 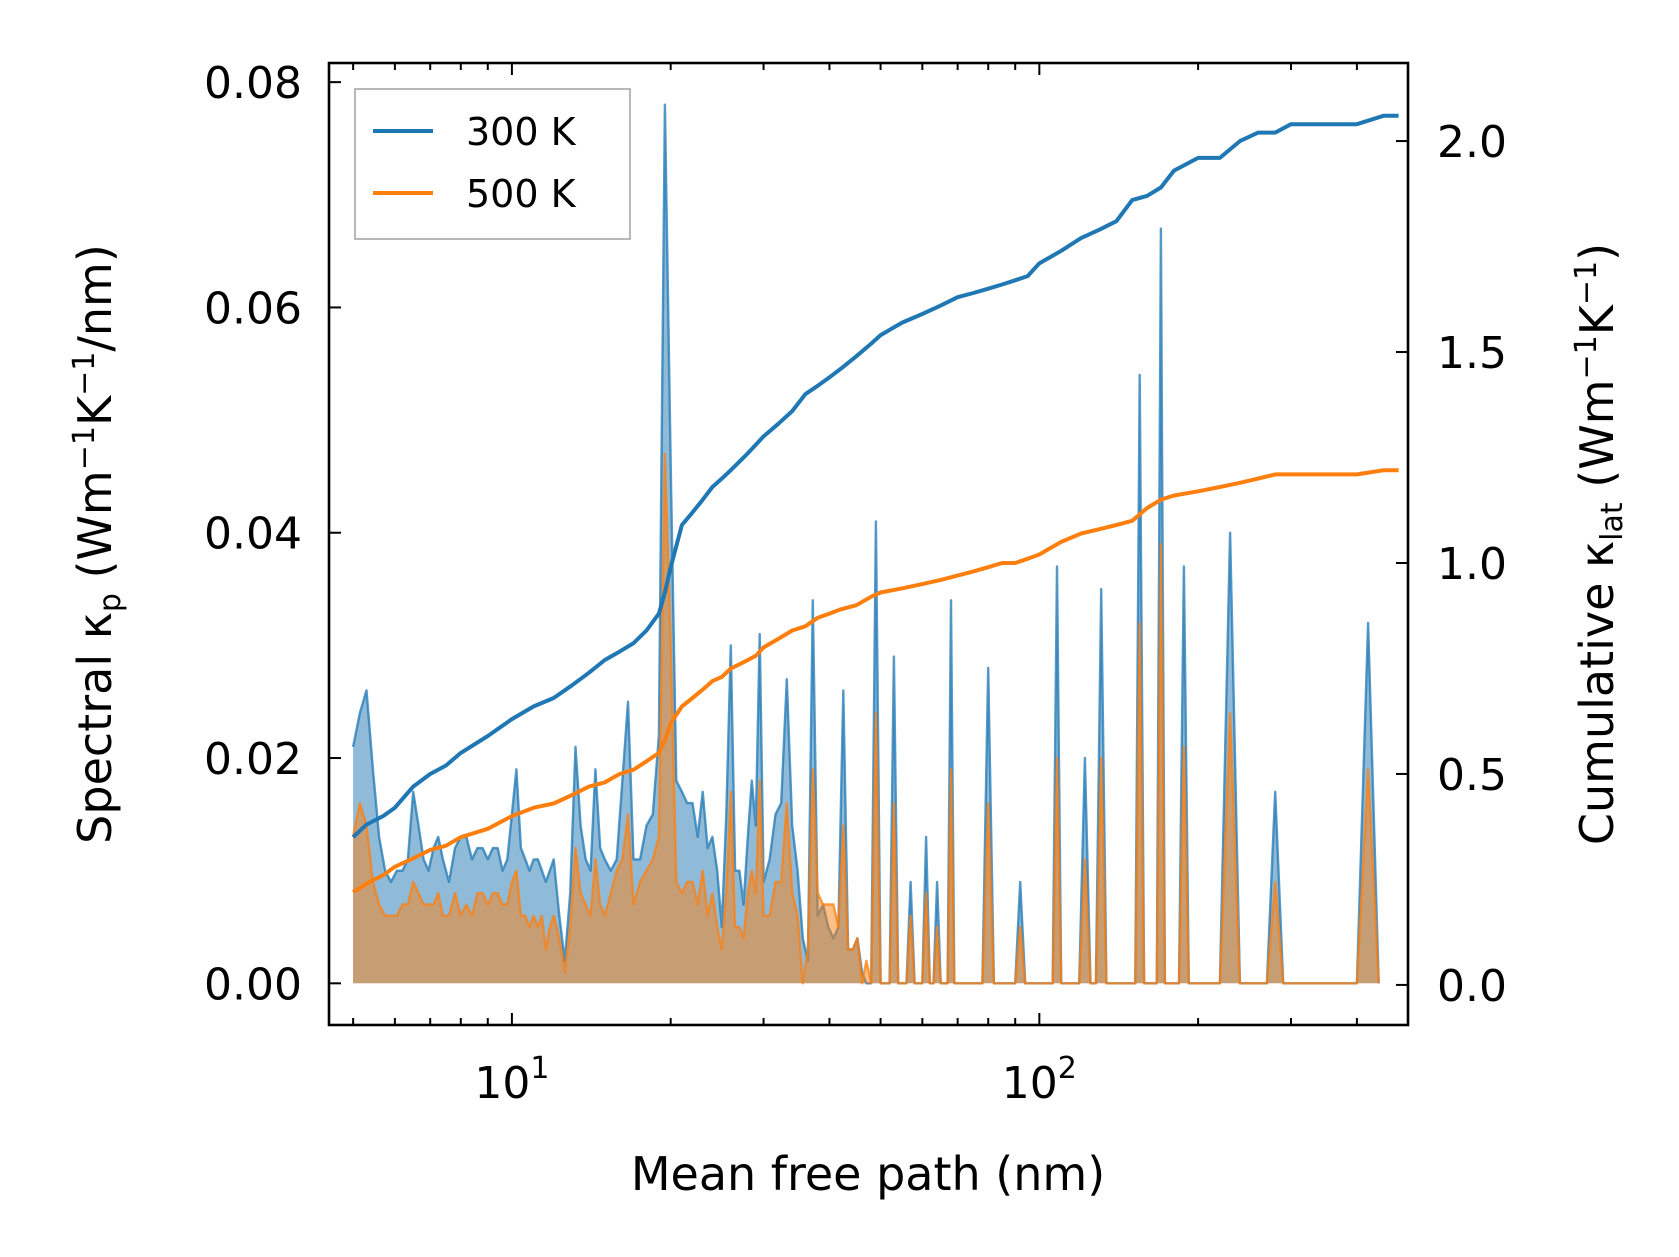 I want to click on legend-label-300k: 300 K, so click(x=521, y=132).